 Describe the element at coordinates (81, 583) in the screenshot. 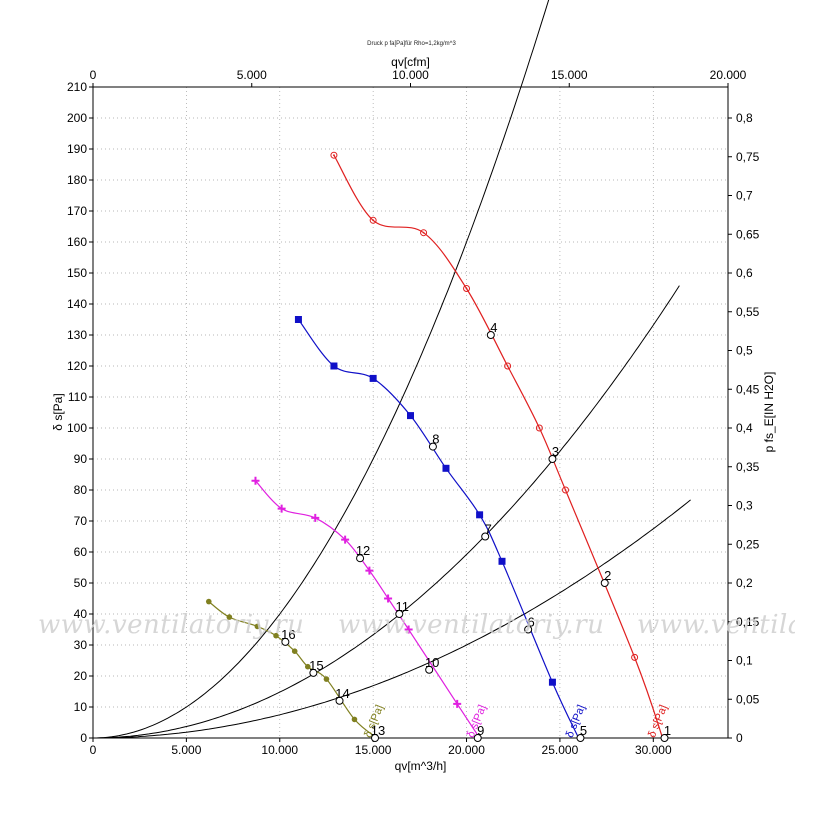

I see `y-tick-label: 50` at that location.